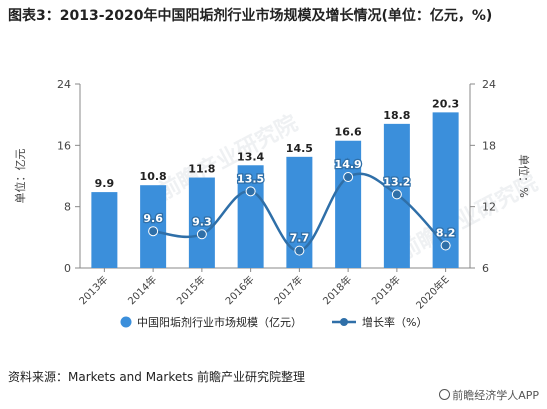  Describe the element at coordinates (348, 164) in the screenshot. I see `growth-rate-label: 14.9` at that location.